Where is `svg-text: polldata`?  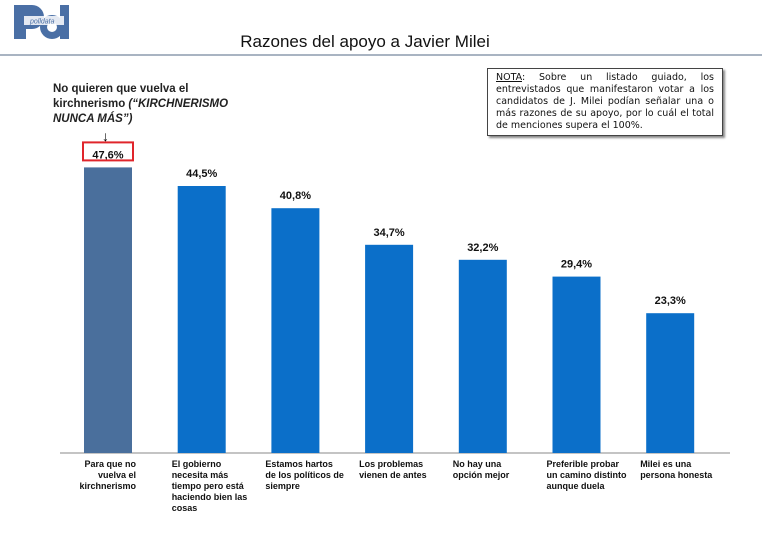 svg-text: polldata is located at coordinates (42, 22).